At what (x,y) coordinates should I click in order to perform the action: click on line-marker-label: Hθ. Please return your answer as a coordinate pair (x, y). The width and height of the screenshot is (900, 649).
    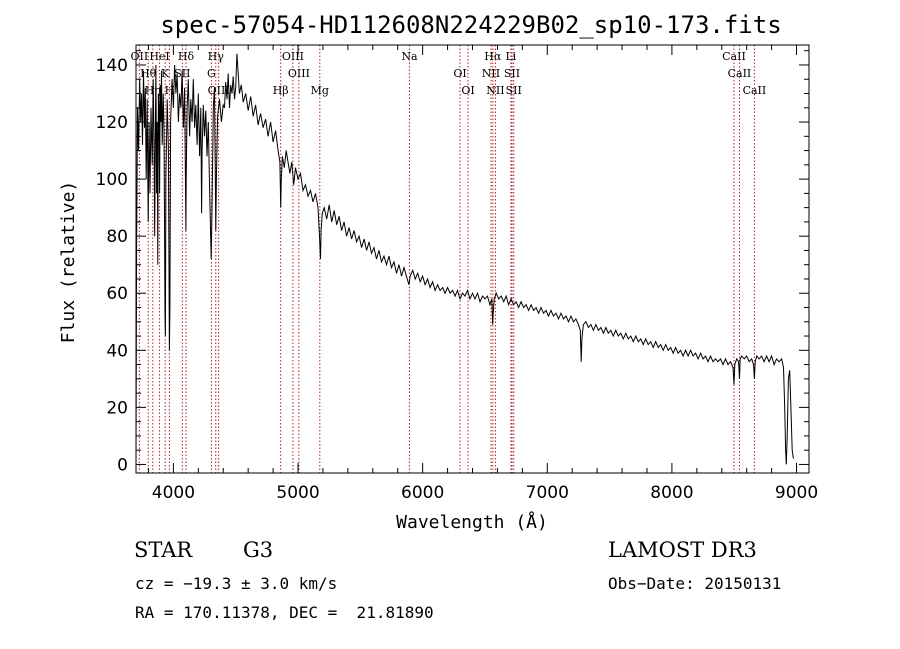
    Looking at the image, I should click on (148, 73).